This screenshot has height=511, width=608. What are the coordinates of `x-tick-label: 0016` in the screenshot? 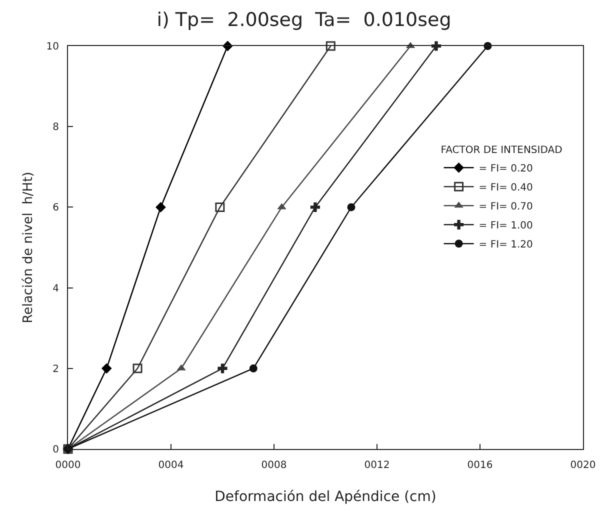 It's located at (480, 465).